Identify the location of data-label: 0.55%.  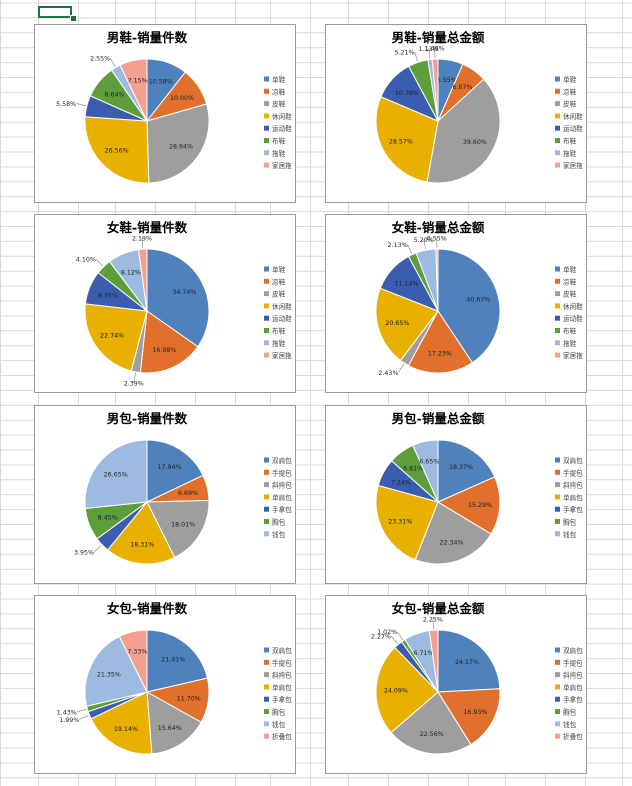
(437, 239).